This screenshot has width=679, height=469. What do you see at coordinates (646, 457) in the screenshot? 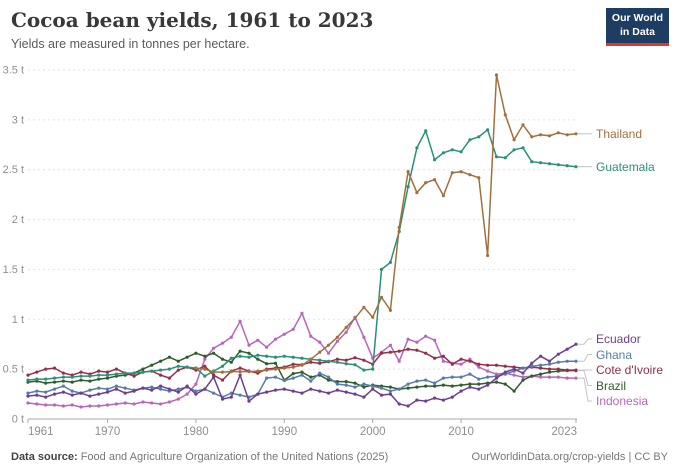
I see `credit-license: | CC BY` at bounding box center [646, 457].